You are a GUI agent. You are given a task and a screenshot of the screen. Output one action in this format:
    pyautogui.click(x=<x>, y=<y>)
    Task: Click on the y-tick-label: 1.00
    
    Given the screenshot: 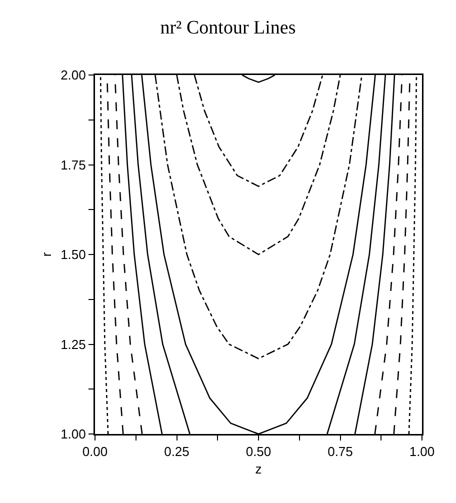 What is the action you would take?
    pyautogui.click(x=73, y=434)
    